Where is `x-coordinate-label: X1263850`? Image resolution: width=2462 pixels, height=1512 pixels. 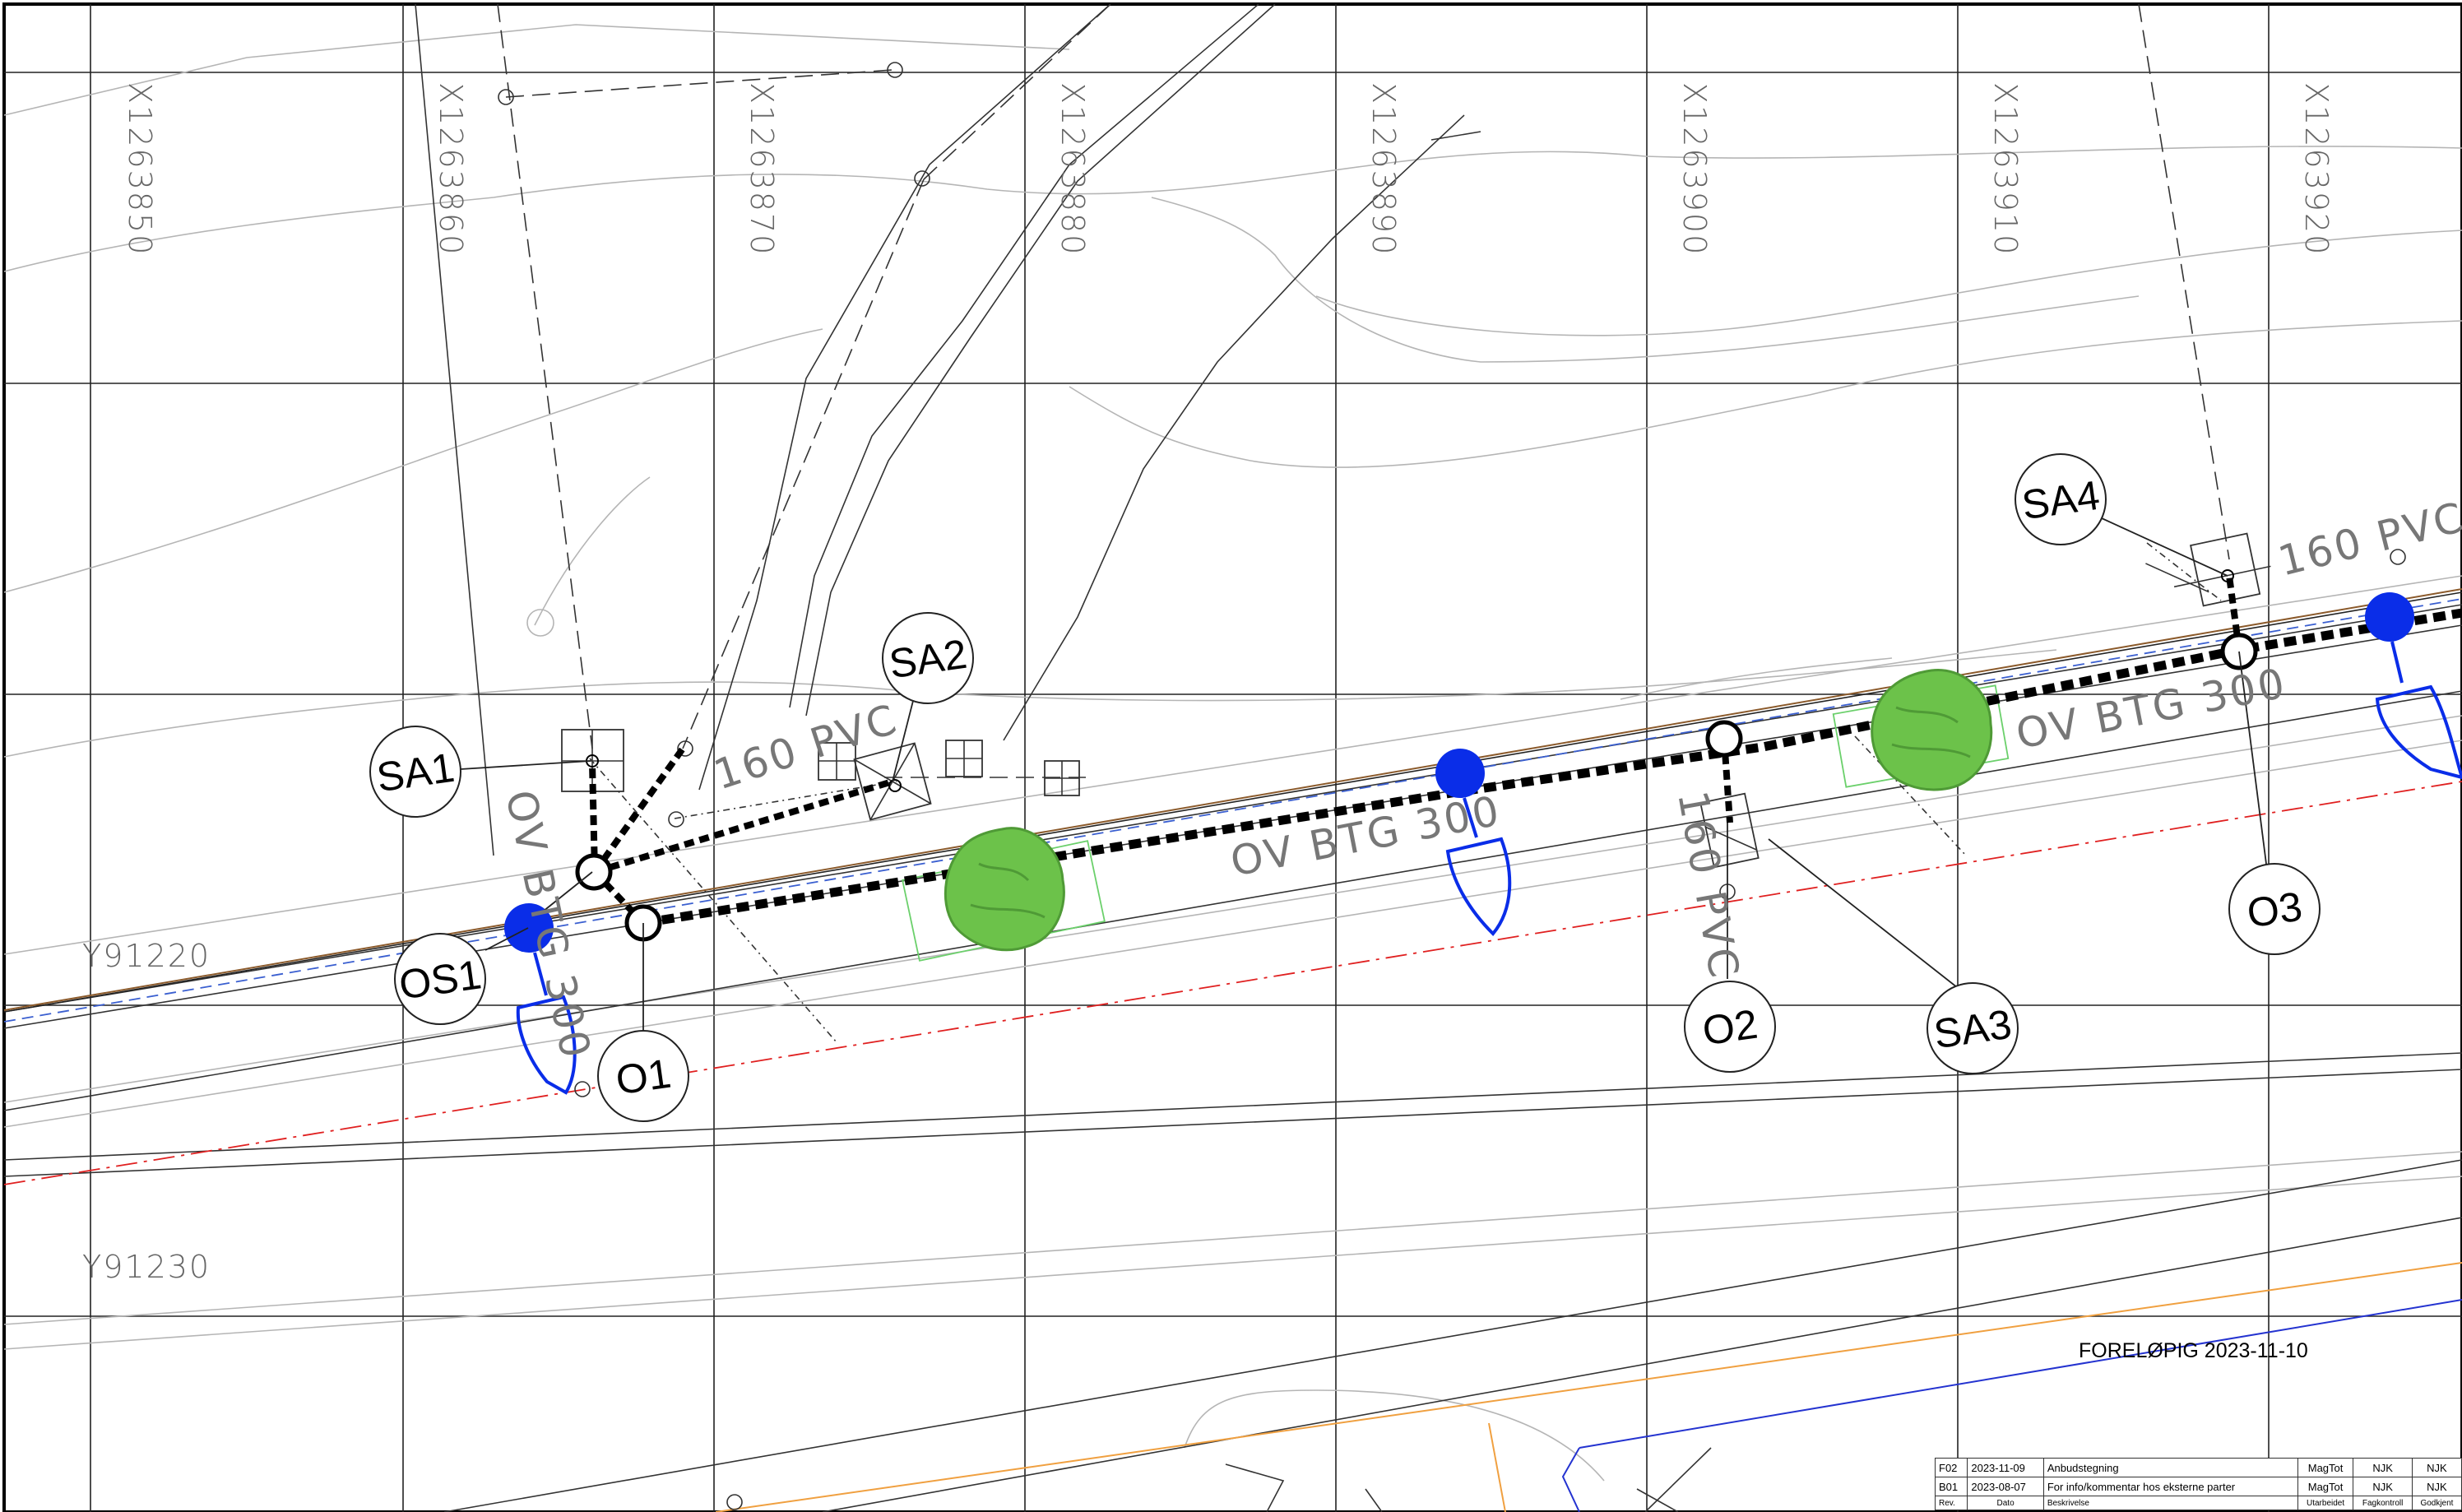
x-coordinate-label: X1263850 is located at coordinates (140, 169).